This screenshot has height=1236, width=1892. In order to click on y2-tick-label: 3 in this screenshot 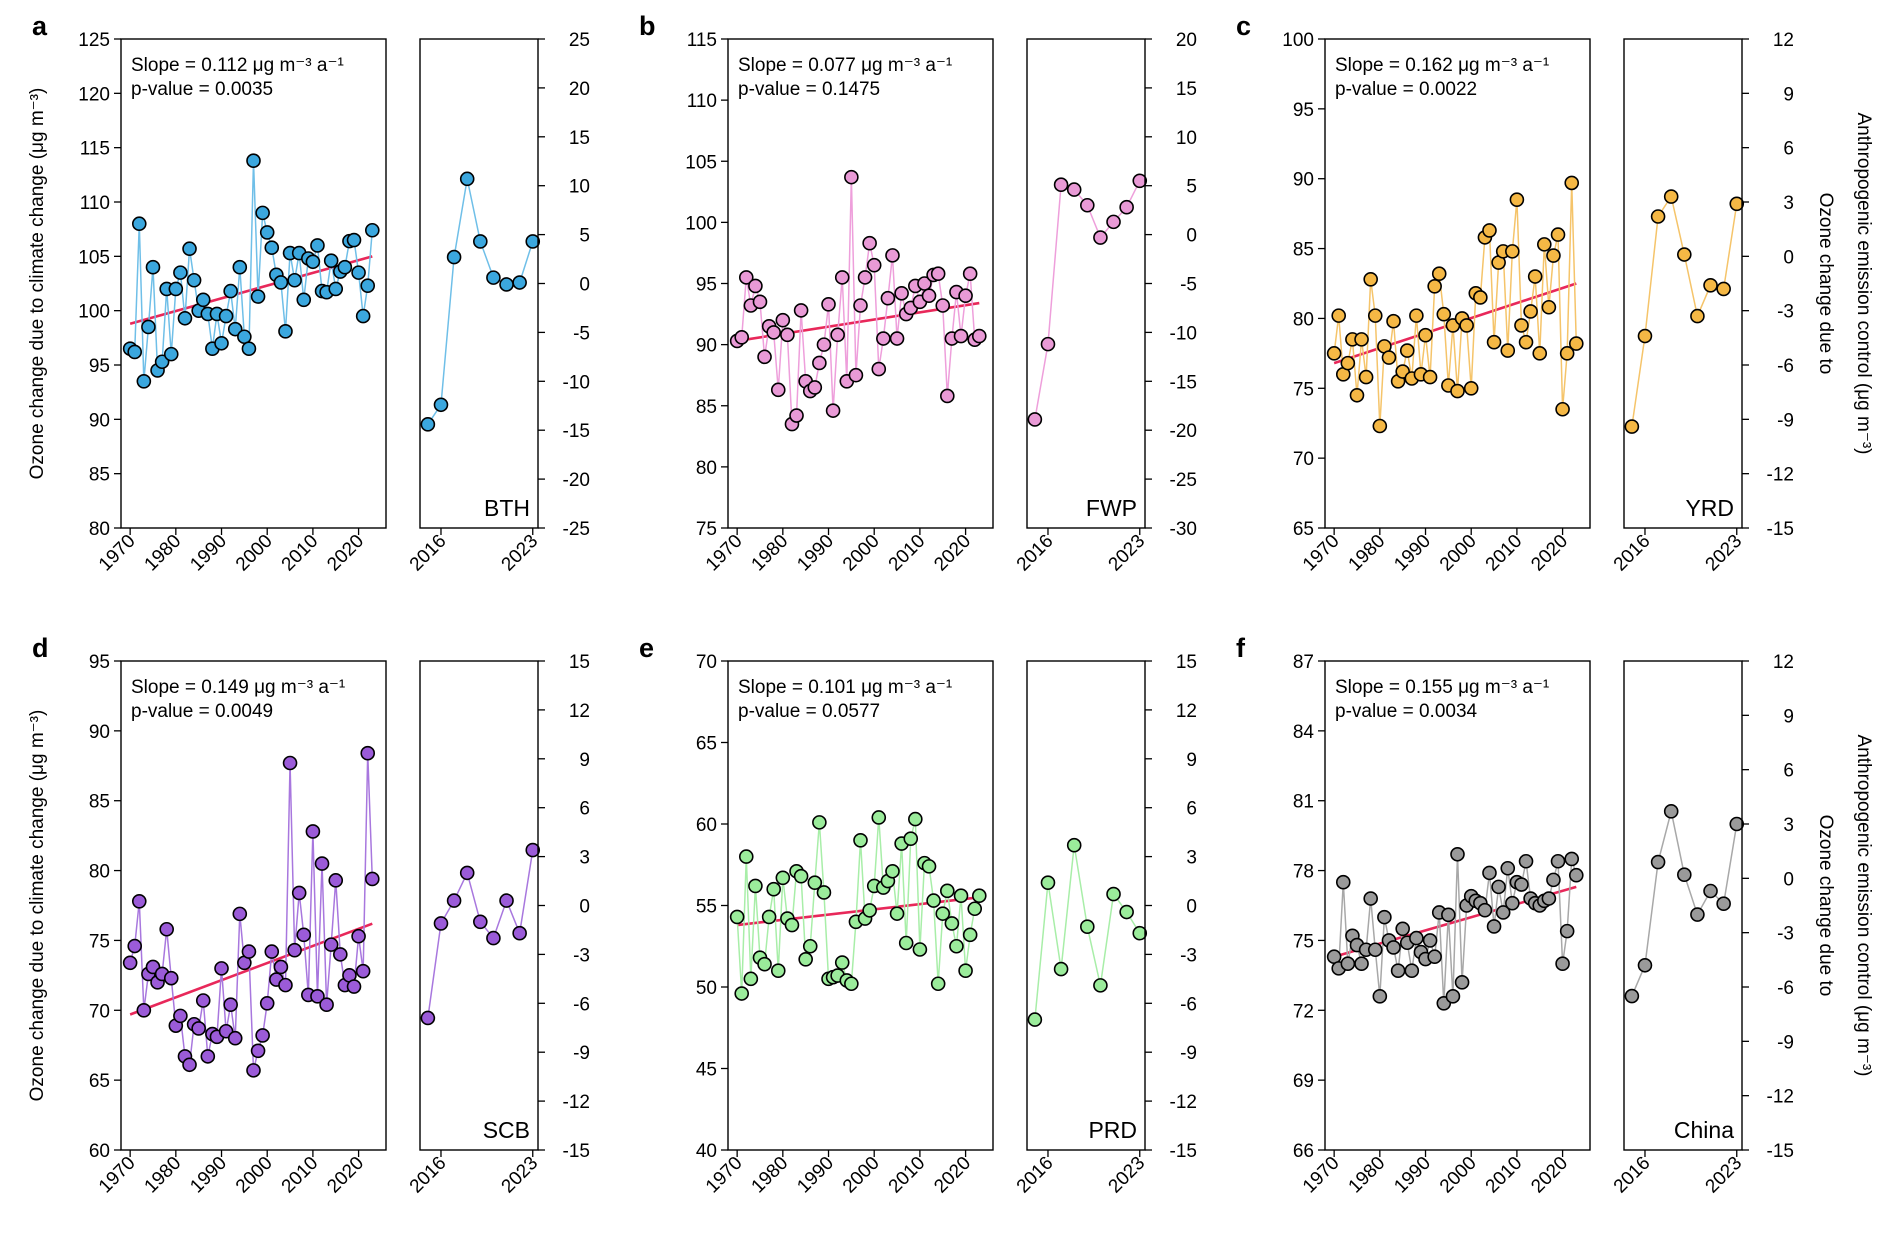, I will do `click(1788, 825)`.